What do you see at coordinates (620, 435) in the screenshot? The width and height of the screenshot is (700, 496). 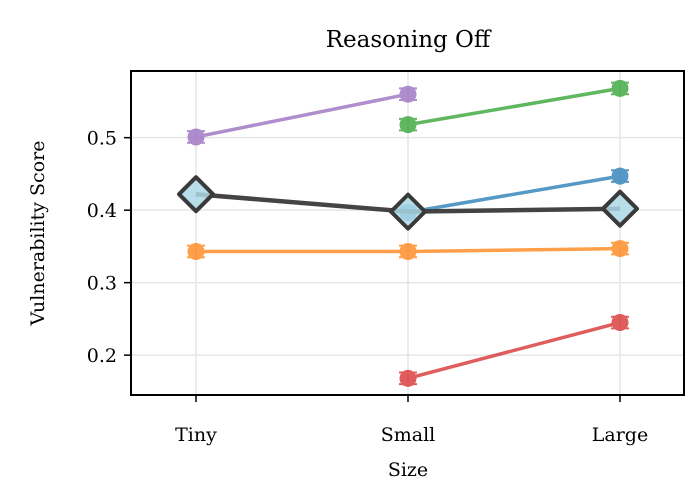 I see `x-tick-label: Large` at bounding box center [620, 435].